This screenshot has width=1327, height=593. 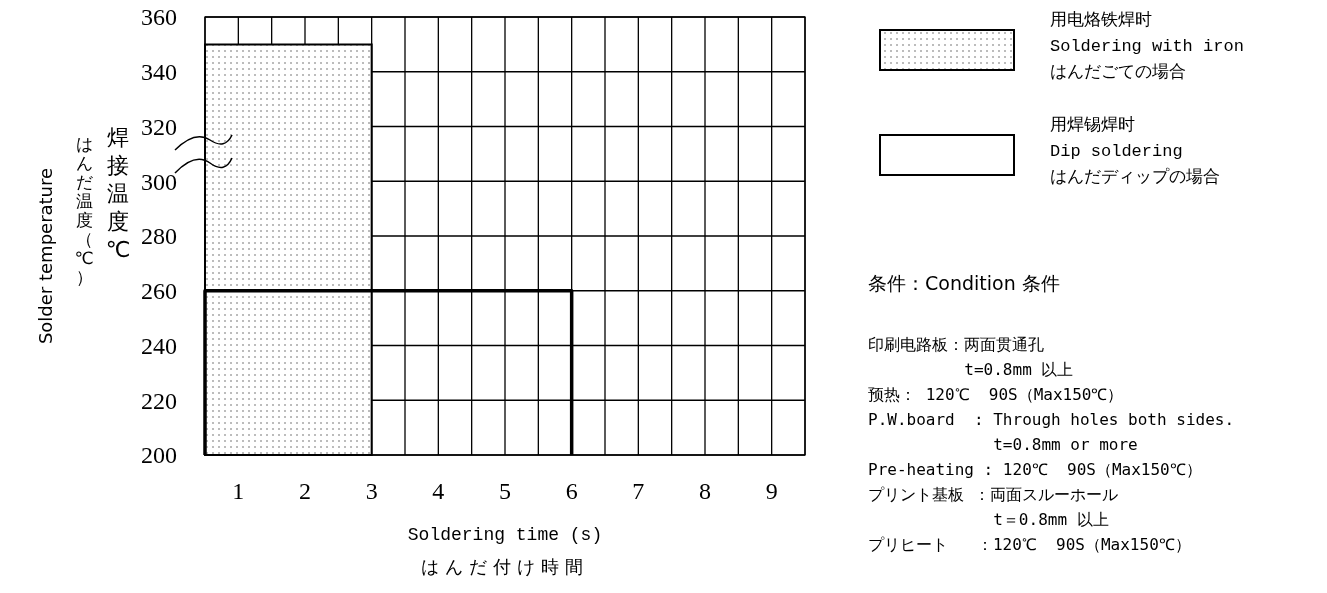 What do you see at coordinates (956, 344) in the screenshot?
I see `text: 印刷电路板：两面贯通孔` at bounding box center [956, 344].